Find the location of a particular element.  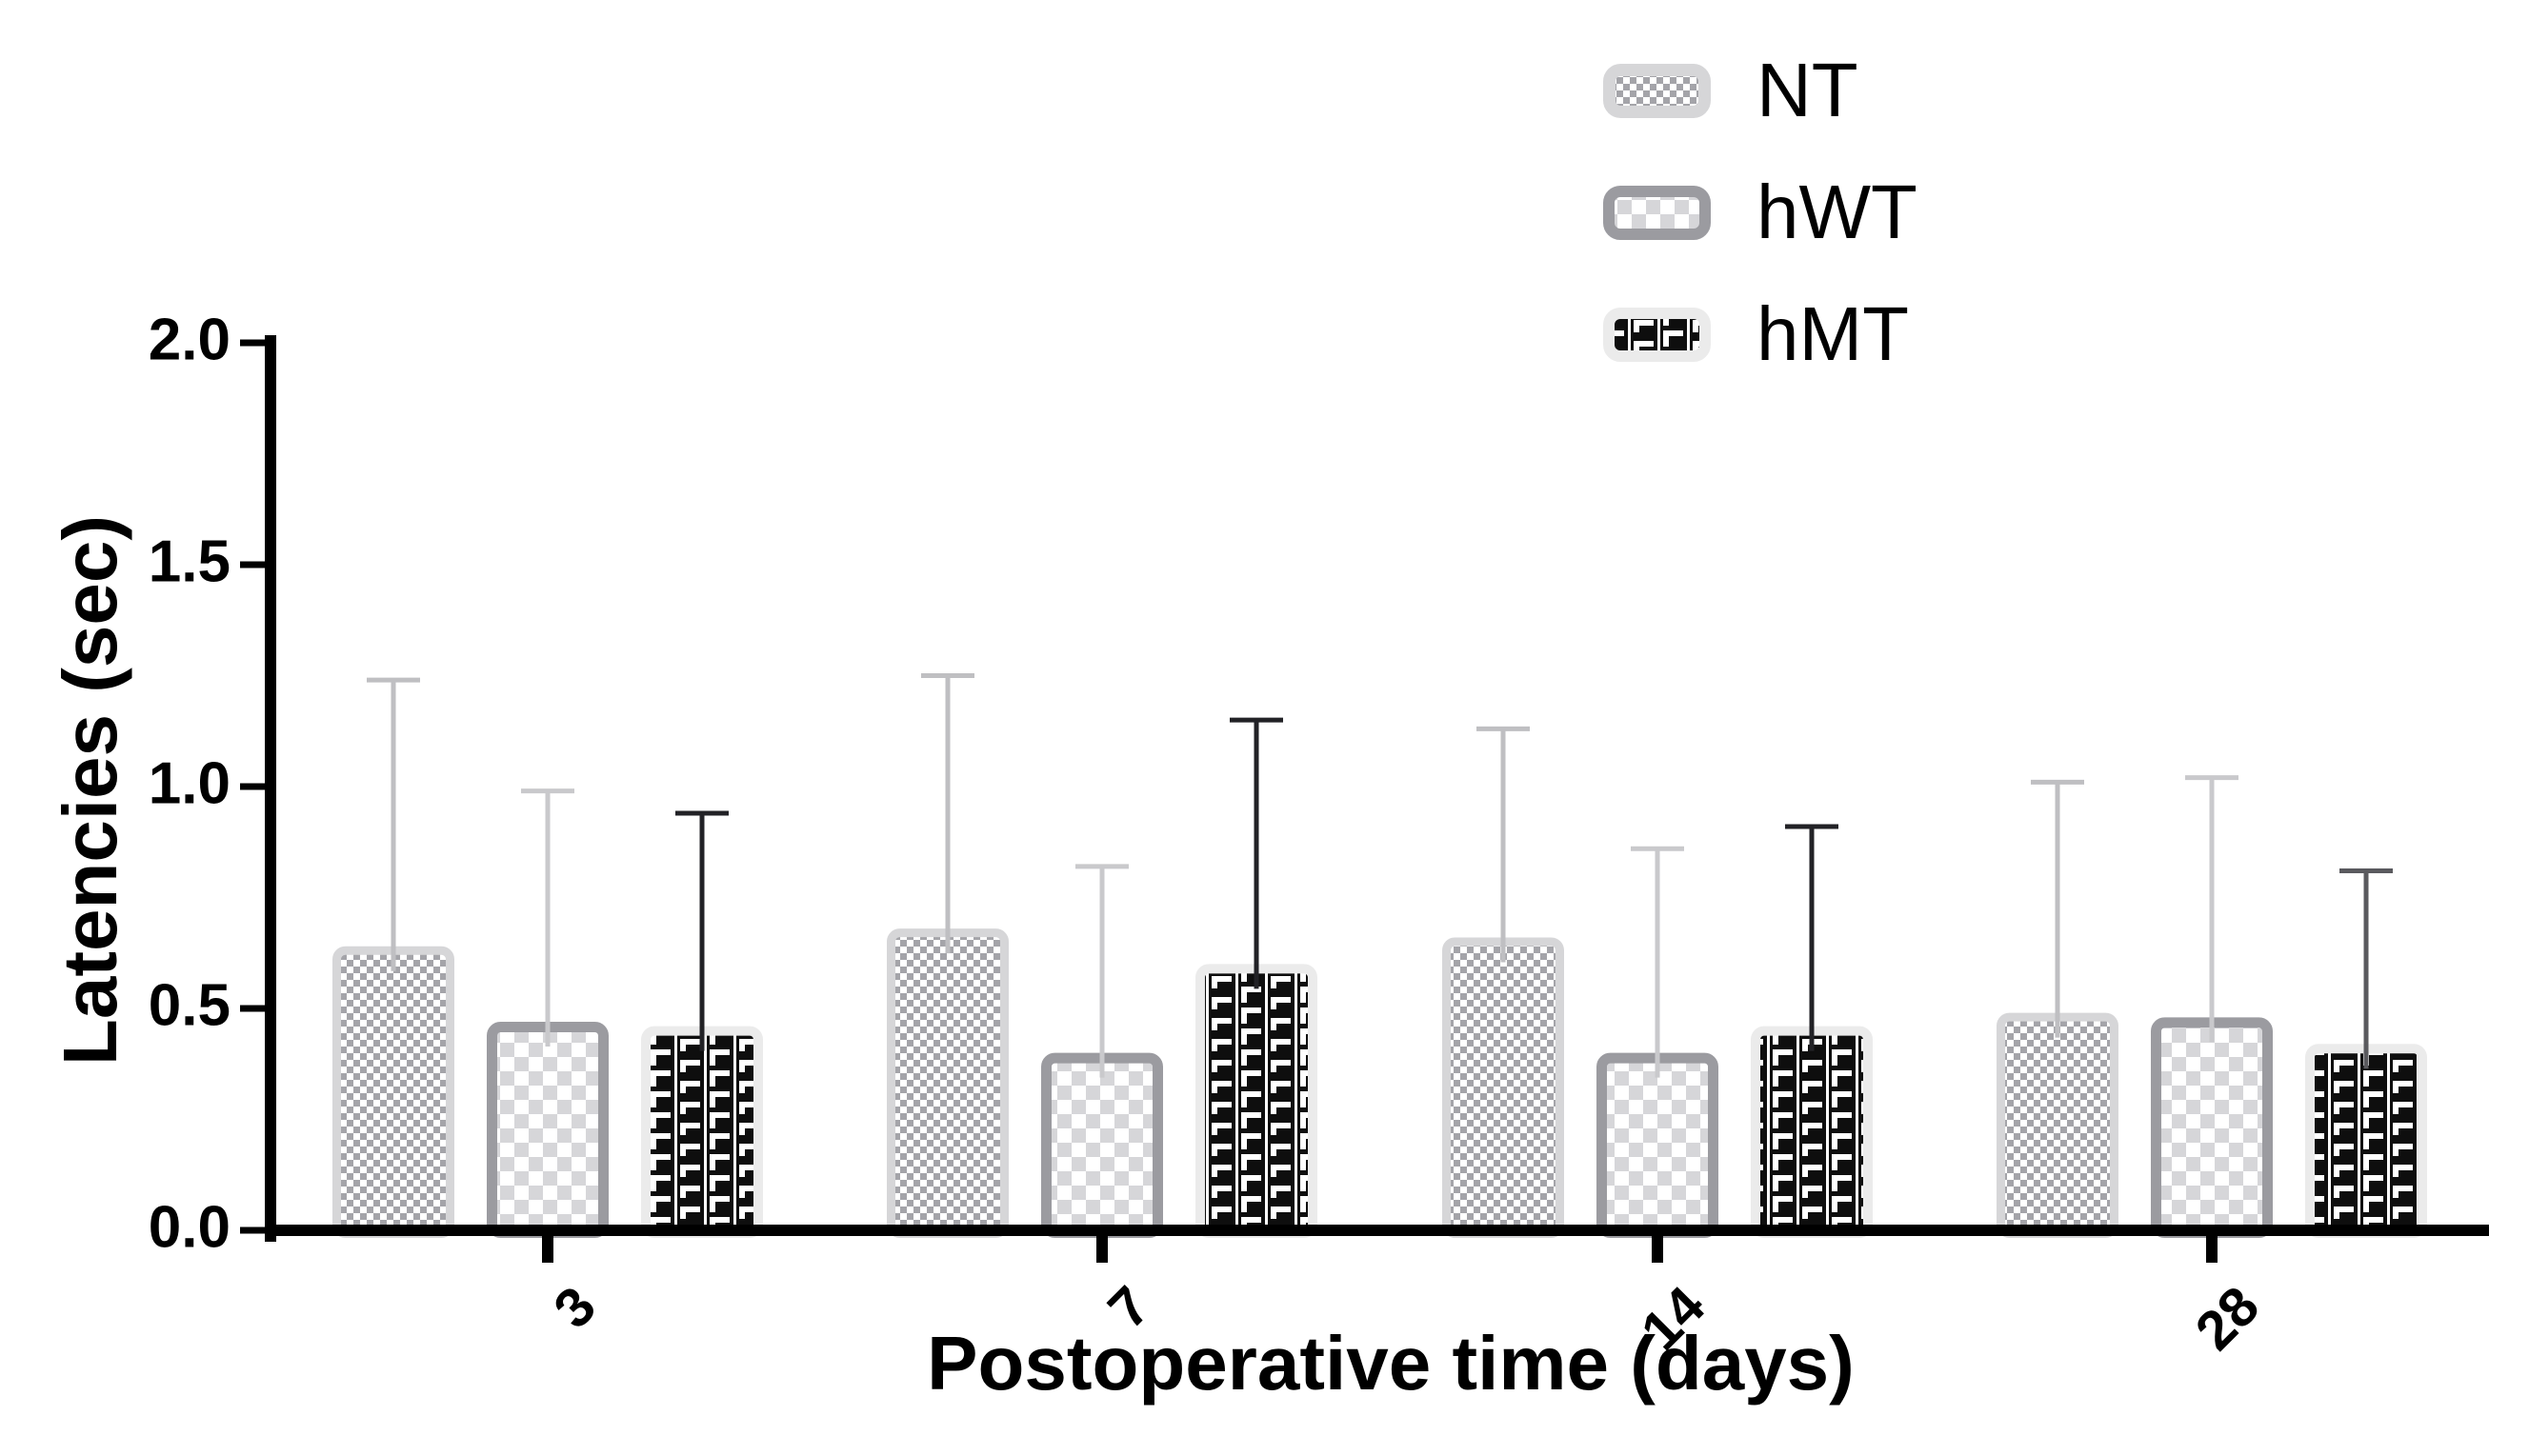

bar-hWT-day3 is located at coordinates (548, 1130).